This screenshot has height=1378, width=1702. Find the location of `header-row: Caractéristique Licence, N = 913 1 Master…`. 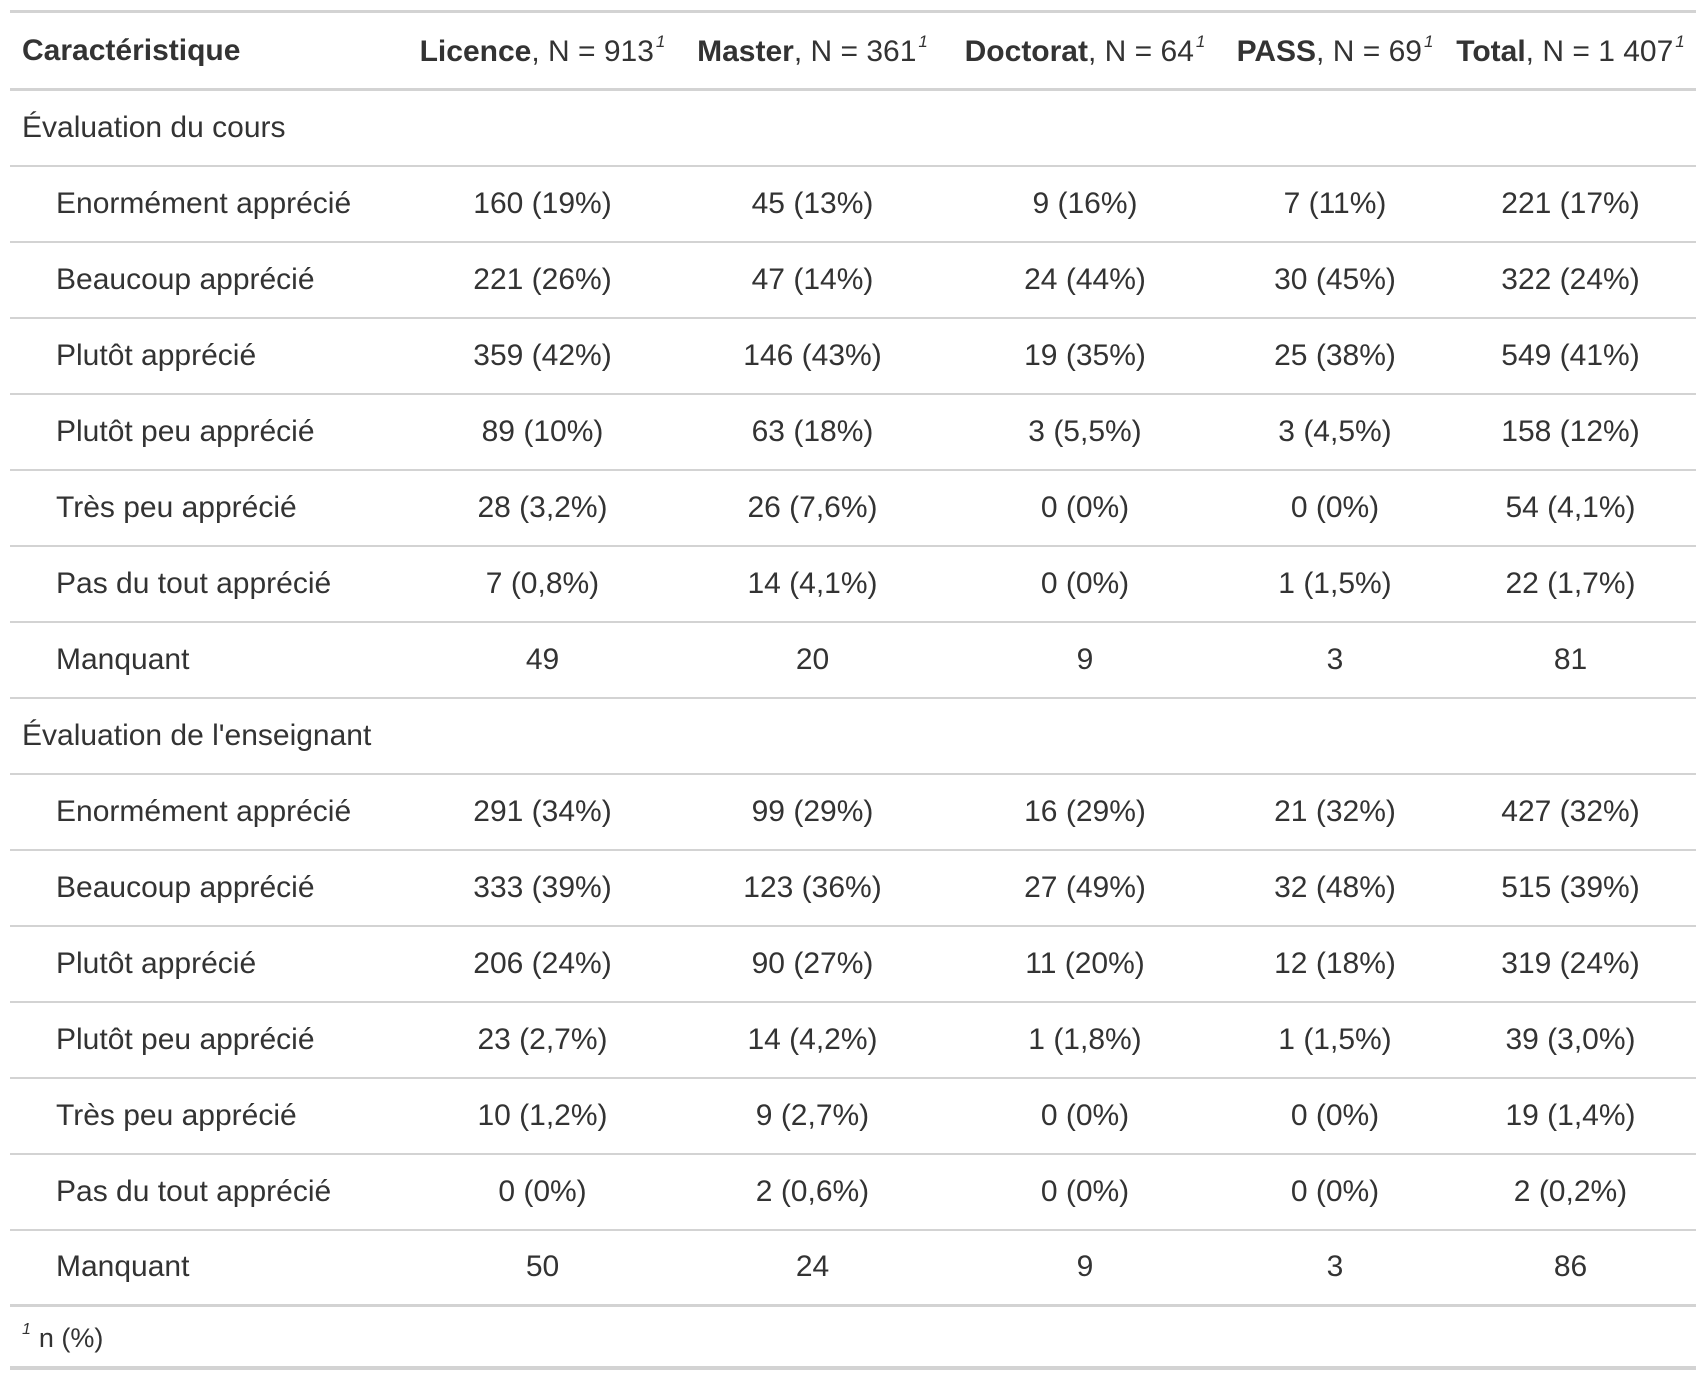

header-row: Caractéristique Licence, N = 913 1 Master… is located at coordinates (853, 50).